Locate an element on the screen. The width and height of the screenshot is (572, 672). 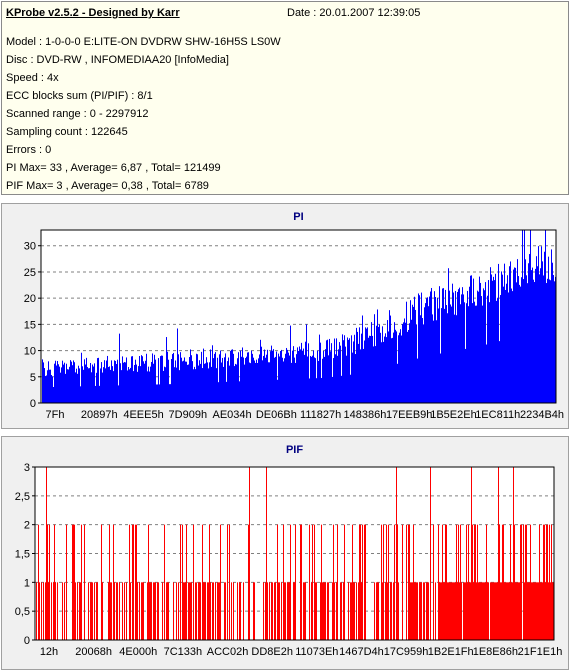
info-sampling: Sampling count : 122645 is located at coordinates (67, 132).